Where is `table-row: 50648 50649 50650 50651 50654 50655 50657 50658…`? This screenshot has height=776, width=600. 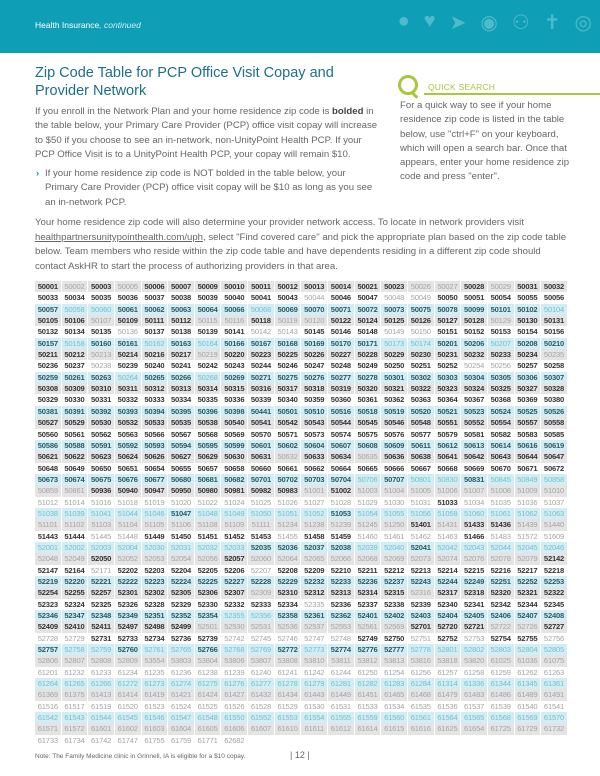 table-row: 50648 50649 50650 50651 50654 50655 50657 50658… is located at coordinates (301, 468).